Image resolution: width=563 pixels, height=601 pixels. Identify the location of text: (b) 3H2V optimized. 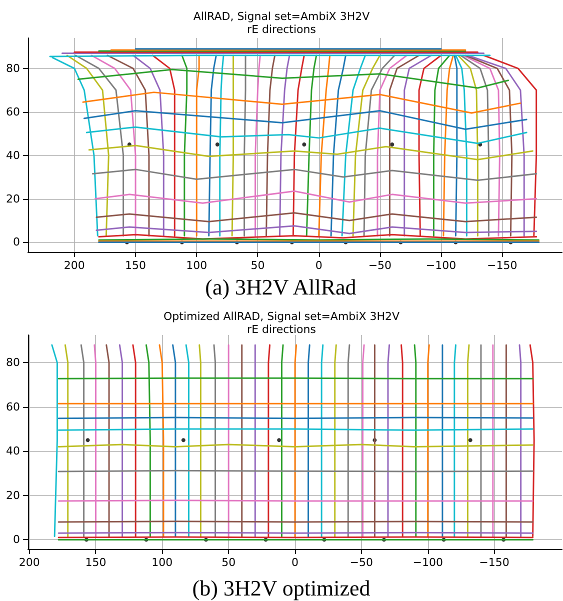
(281, 588).